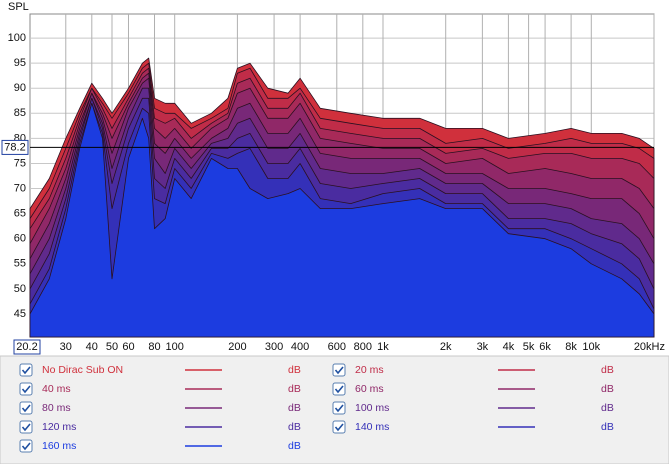 The width and height of the screenshot is (669, 464). What do you see at coordinates (649, 347) in the screenshot?
I see `x-tick-label: 20kHz` at bounding box center [649, 347].